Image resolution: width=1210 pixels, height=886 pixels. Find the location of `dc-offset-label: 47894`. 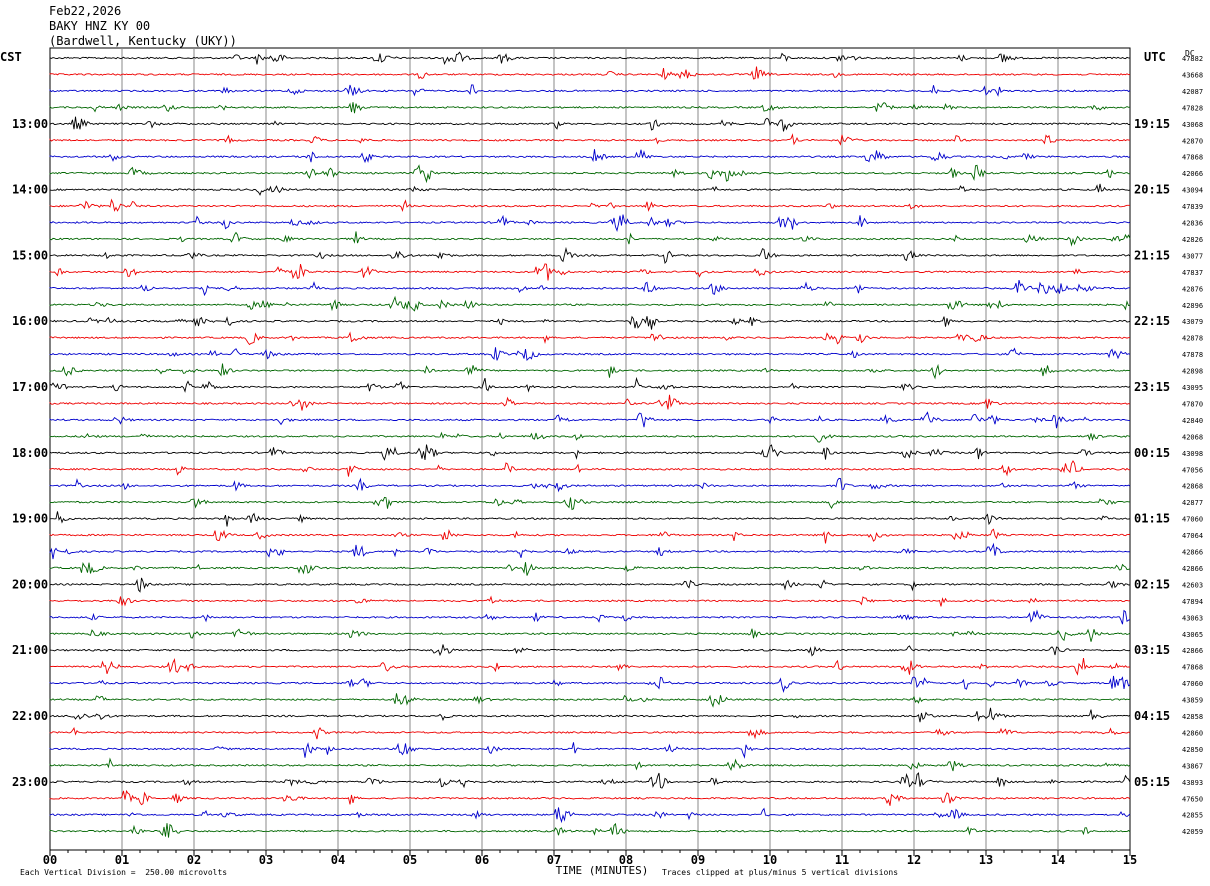

dc-offset-label: 47894 is located at coordinates (1192, 602).